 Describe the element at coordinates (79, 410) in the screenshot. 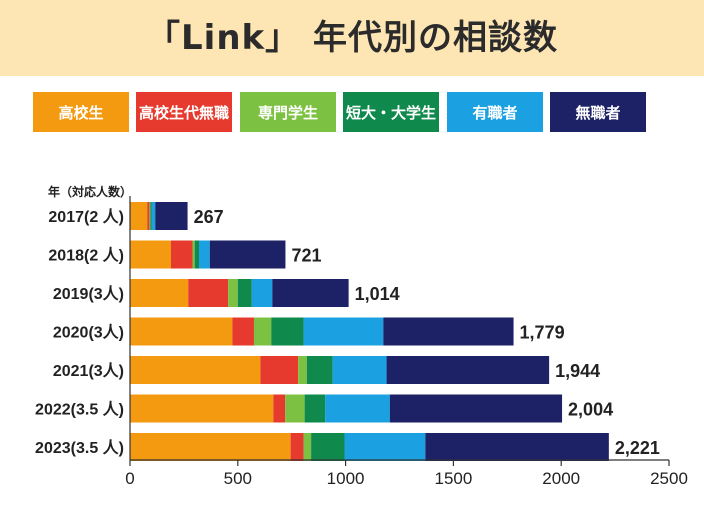

I see `category-label: 2022(3.5 人)` at that location.